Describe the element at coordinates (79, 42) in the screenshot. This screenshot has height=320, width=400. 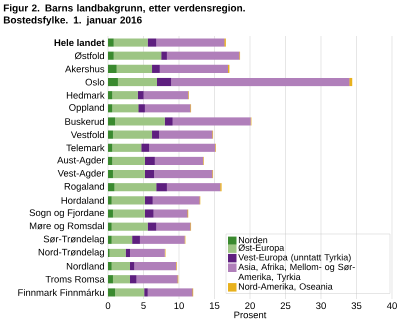
I see `y-tick-label: Hele landet` at that location.